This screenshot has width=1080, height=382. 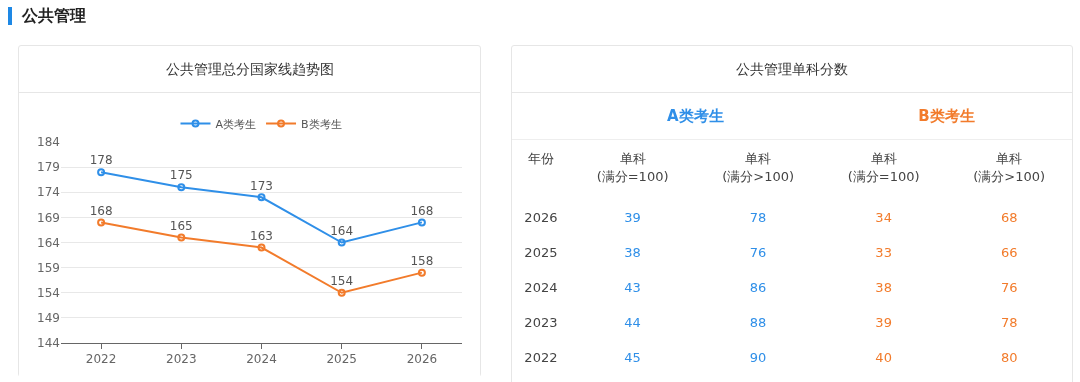 What do you see at coordinates (48, 343) in the screenshot?
I see `y-tick-label: 144` at bounding box center [48, 343].